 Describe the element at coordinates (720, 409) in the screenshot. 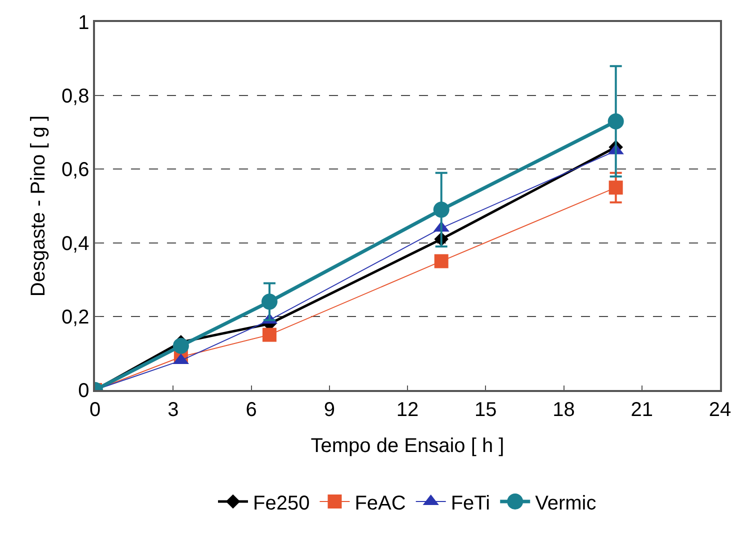

I see `x-tick-label: 24` at that location.